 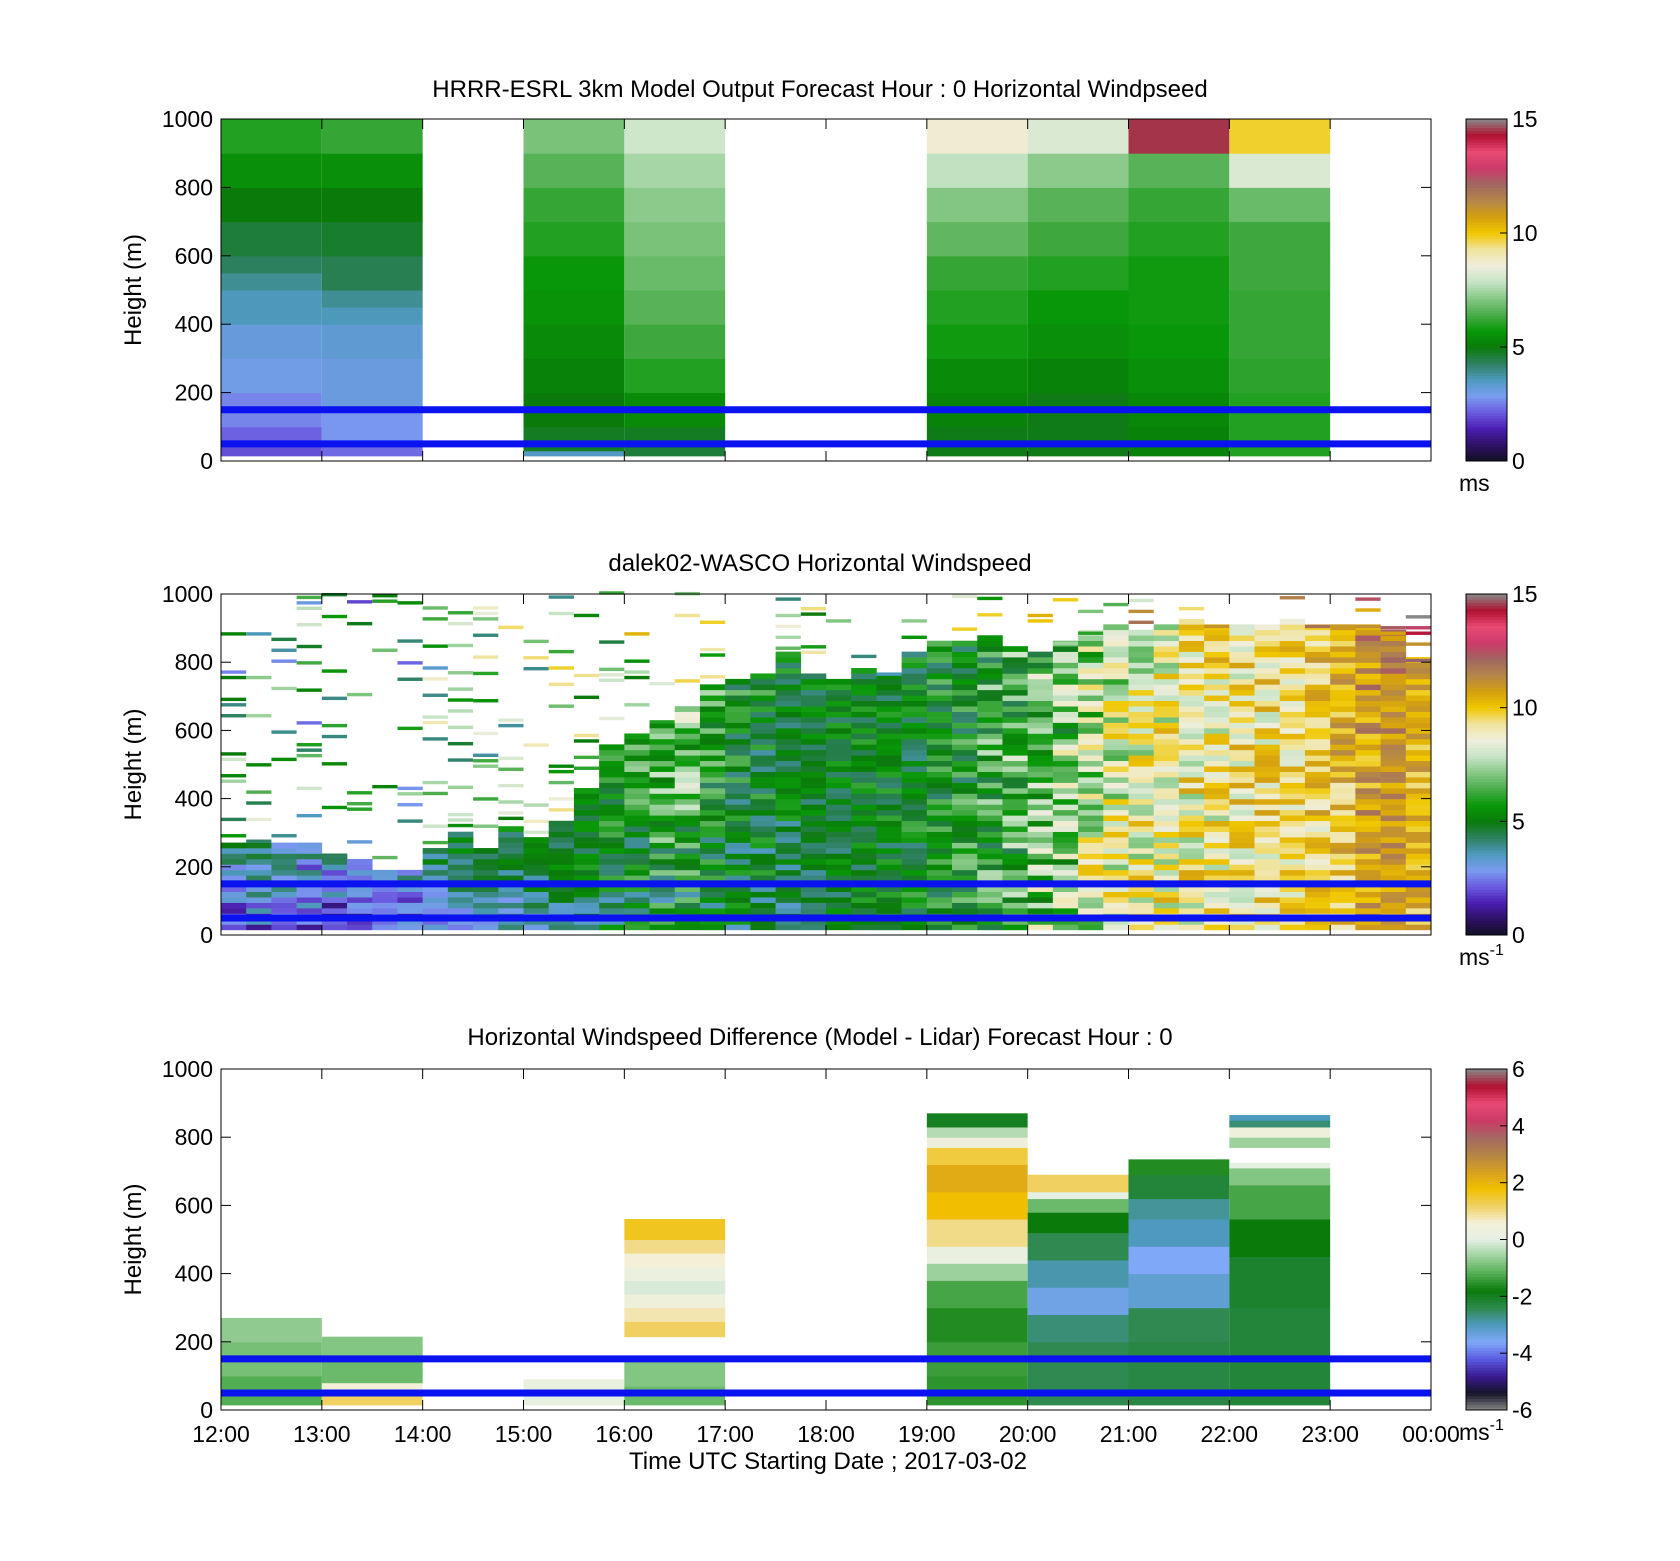 What do you see at coordinates (1518, 1240) in the screenshot?
I see `colorbar-tick-label: 0` at bounding box center [1518, 1240].